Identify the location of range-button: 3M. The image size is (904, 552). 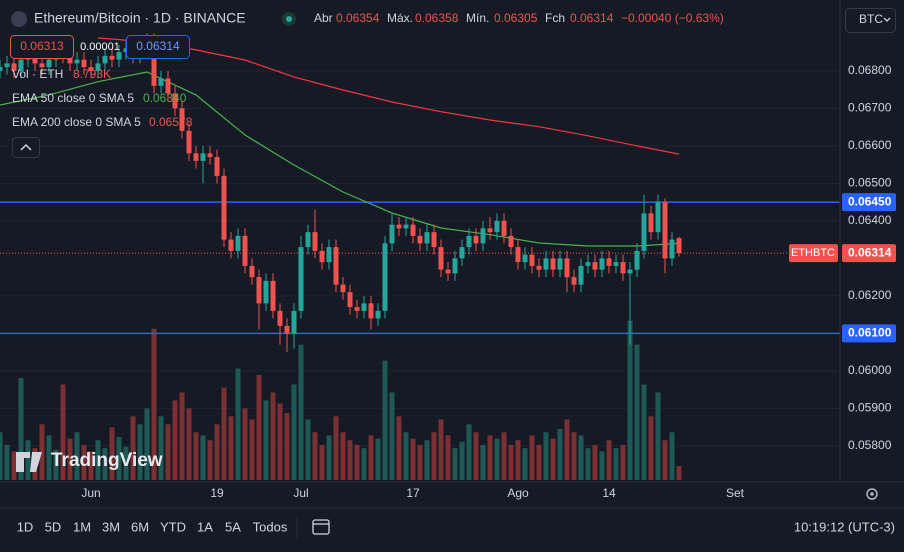
(111, 526).